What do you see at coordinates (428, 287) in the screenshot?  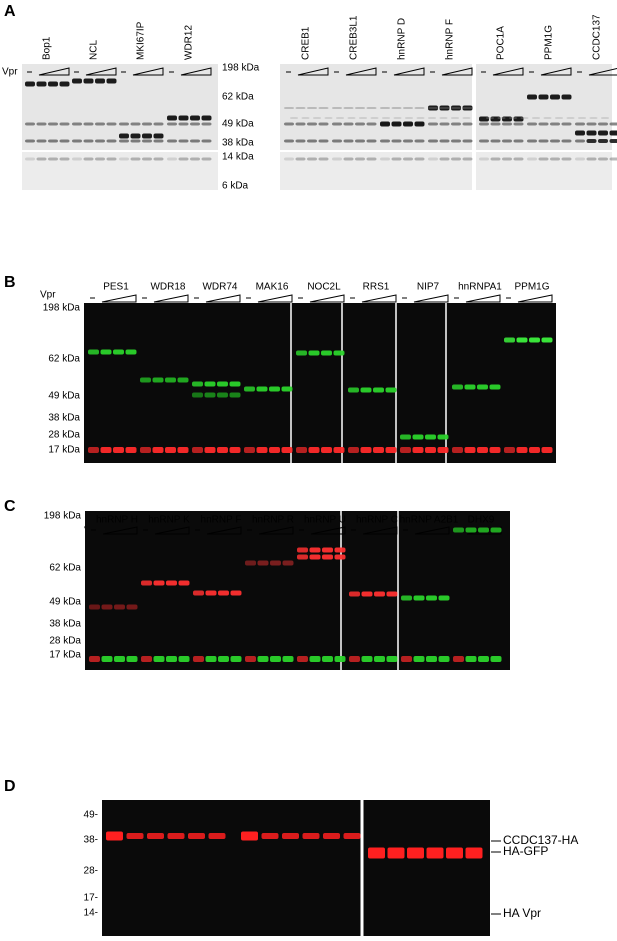 I see `protein-label: NIP7` at bounding box center [428, 287].